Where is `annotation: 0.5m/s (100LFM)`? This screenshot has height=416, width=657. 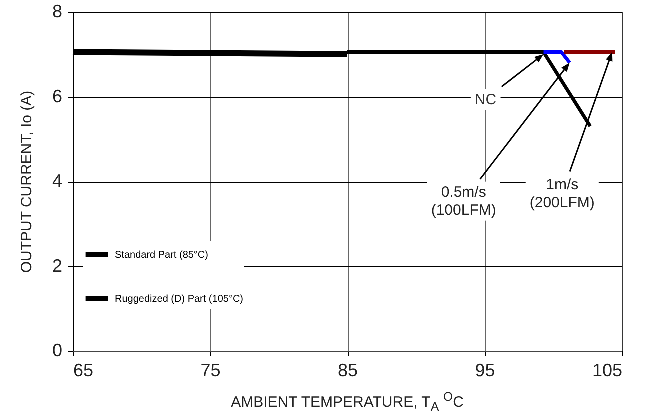 annotation: 0.5m/s (100LFM) is located at coordinates (463, 201).